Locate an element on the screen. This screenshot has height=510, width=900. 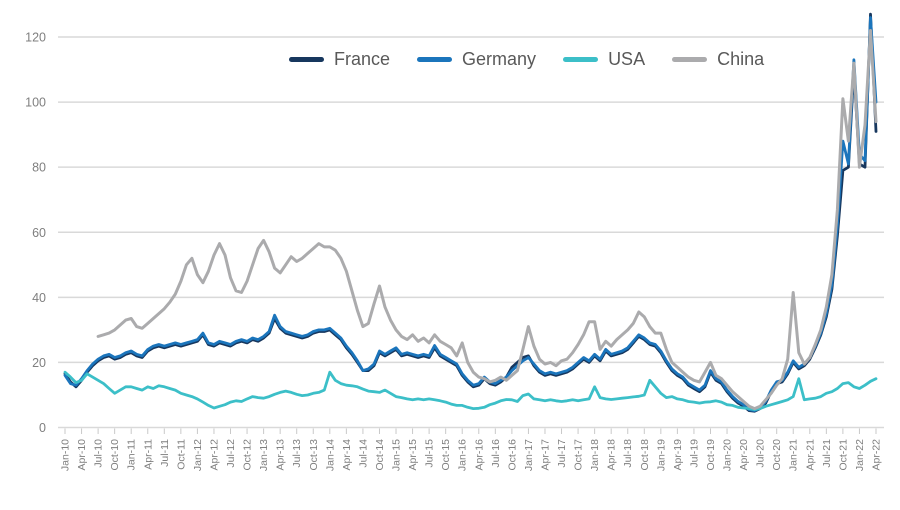
legend-label-usa: USA is located at coordinates (627, 59).